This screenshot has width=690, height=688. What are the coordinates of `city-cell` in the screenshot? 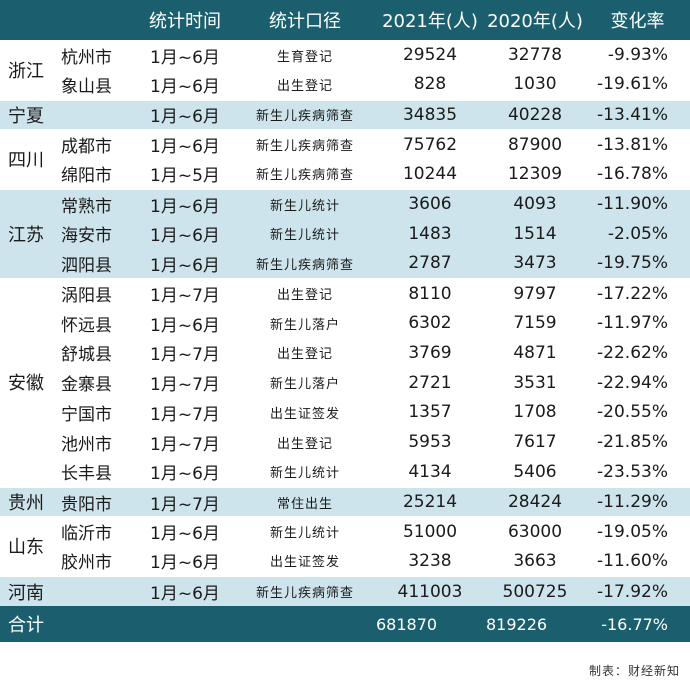 It's located at (95, 591).